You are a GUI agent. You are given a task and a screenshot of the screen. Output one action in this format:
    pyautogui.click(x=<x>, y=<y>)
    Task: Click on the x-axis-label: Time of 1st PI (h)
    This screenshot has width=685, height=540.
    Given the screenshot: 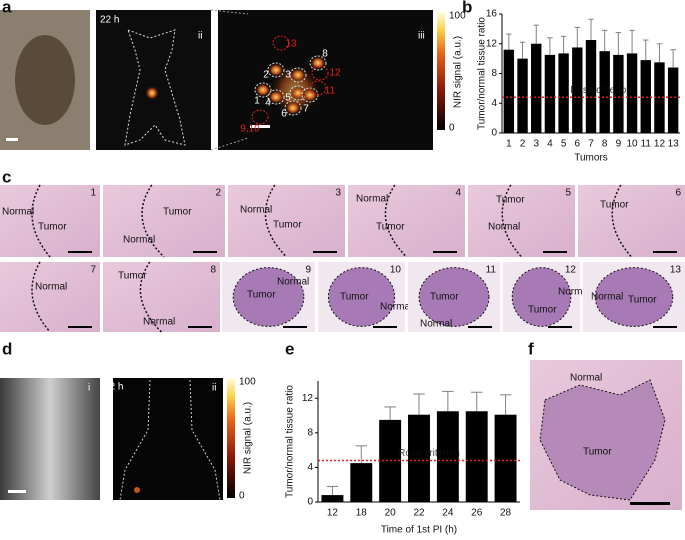 What is the action you would take?
    pyautogui.click(x=419, y=530)
    